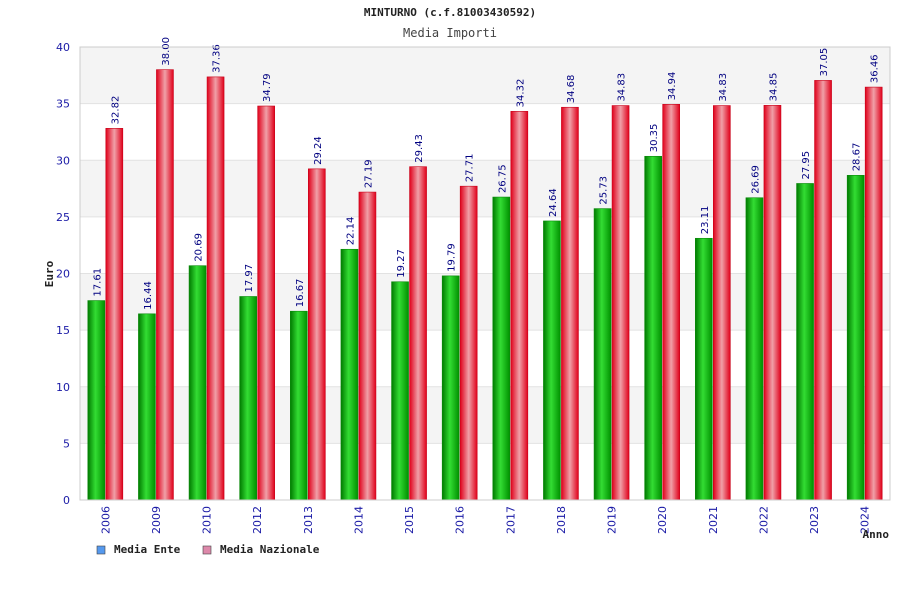  I want to click on value-label-ente: 16.67, so click(300, 293).